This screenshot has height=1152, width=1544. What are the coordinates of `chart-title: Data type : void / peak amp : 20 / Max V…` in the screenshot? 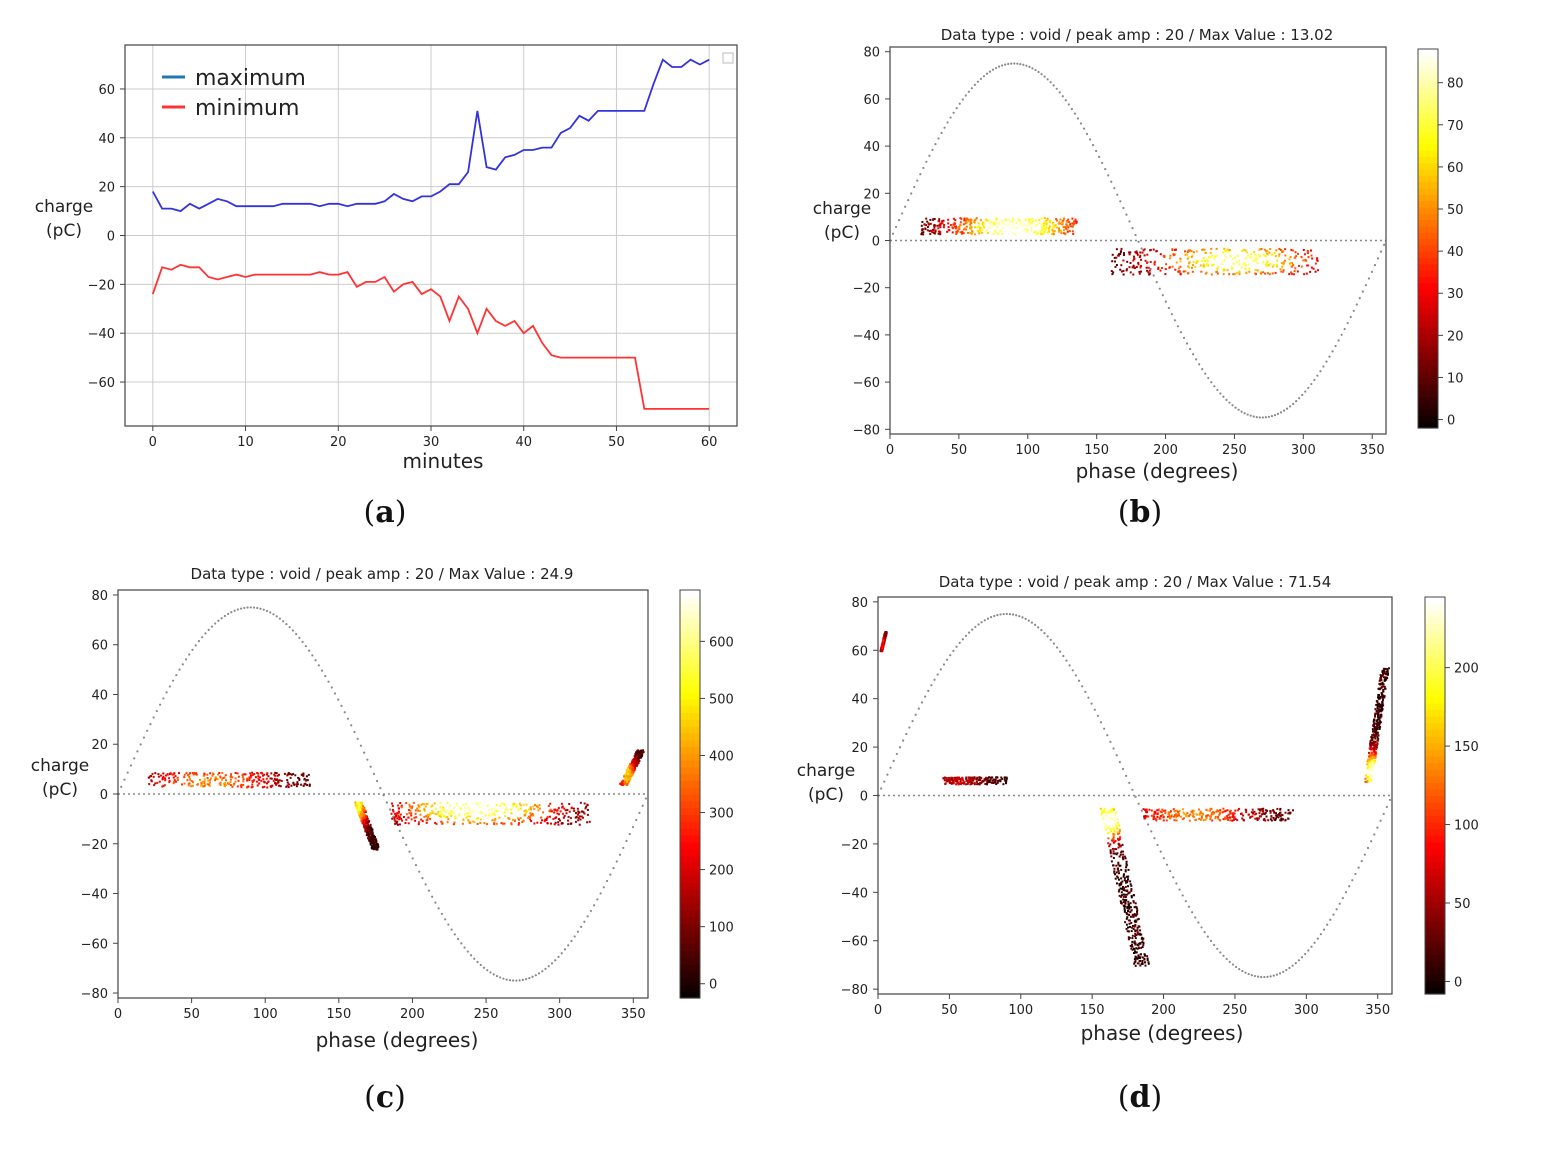 It's located at (382, 574).